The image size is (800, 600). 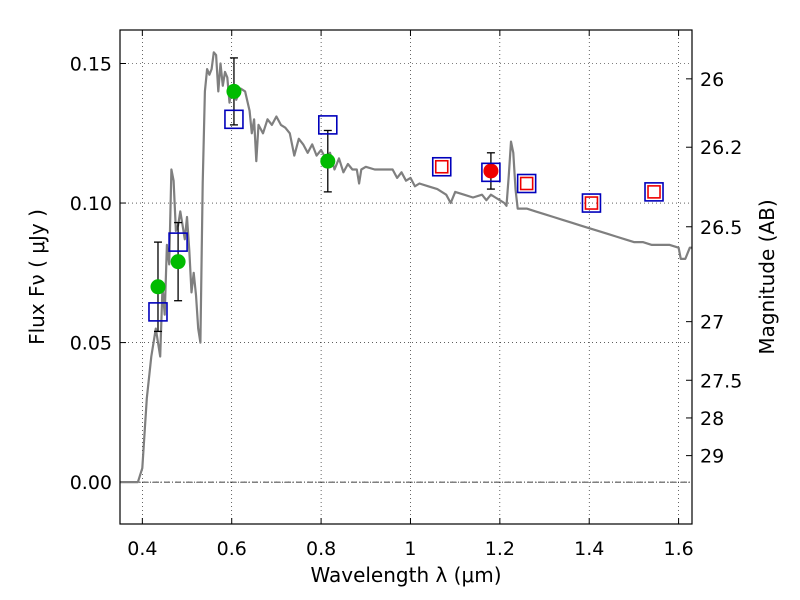 I want to click on y-tick-label: 0.15, so click(x=91, y=64).